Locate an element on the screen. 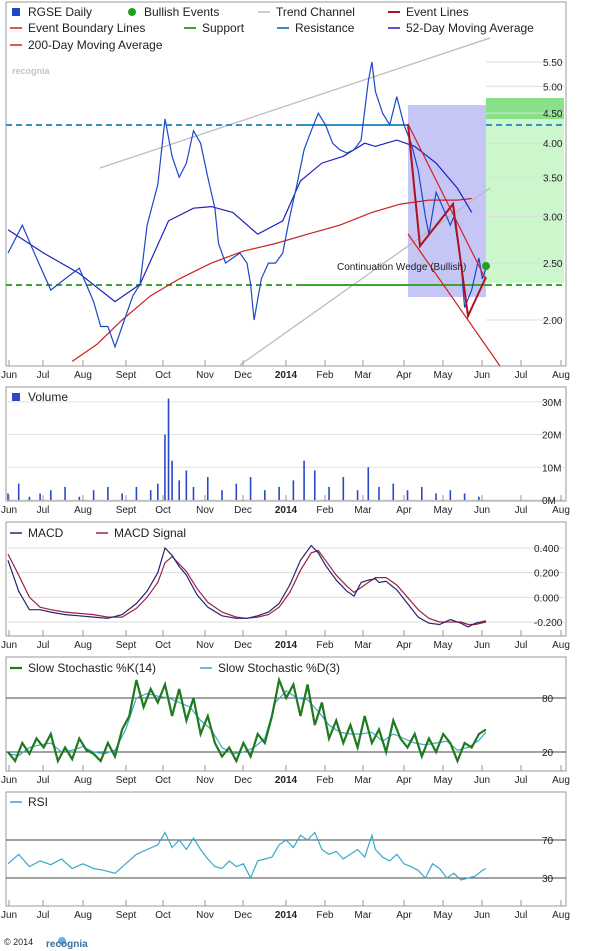 The height and width of the screenshot is (951, 601). legend-item: Bullish Events is located at coordinates (173, 12).